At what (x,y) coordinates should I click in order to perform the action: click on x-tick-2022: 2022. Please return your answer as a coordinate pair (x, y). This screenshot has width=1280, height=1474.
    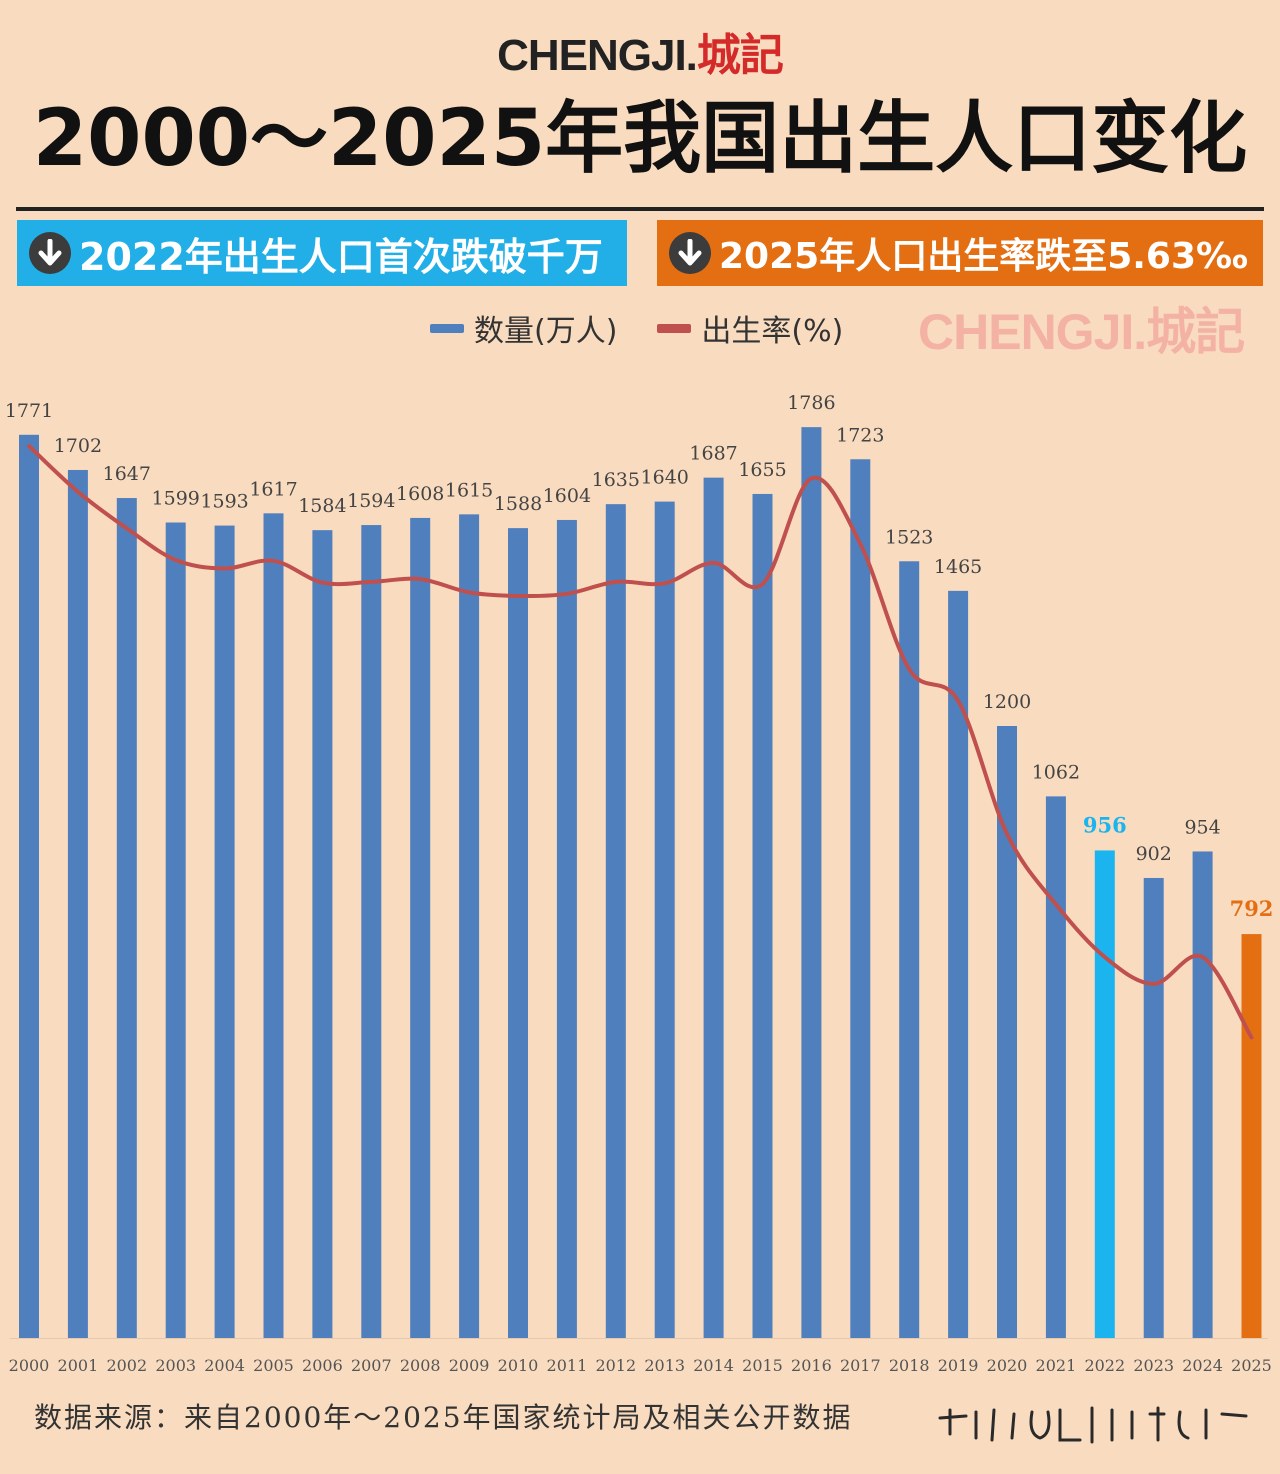
    Looking at the image, I should click on (1104, 1365).